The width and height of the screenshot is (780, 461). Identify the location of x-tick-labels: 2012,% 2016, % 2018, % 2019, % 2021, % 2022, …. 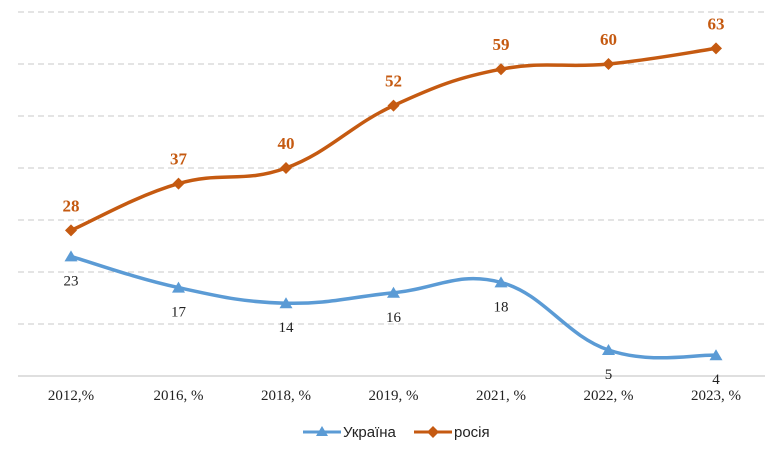
(394, 396).